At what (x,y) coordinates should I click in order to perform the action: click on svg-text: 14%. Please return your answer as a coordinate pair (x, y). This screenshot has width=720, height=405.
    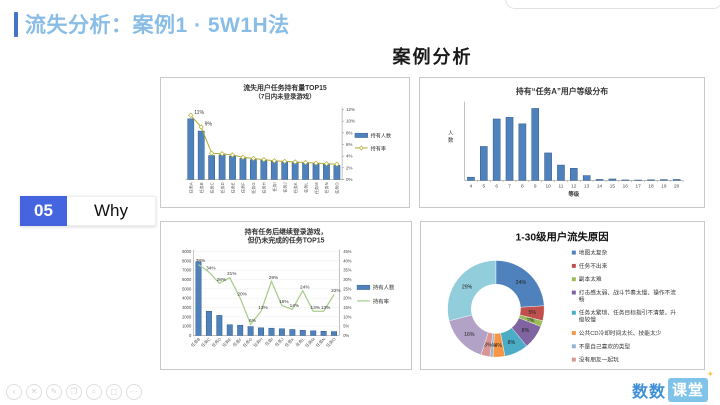
    Looking at the image, I should click on (295, 306).